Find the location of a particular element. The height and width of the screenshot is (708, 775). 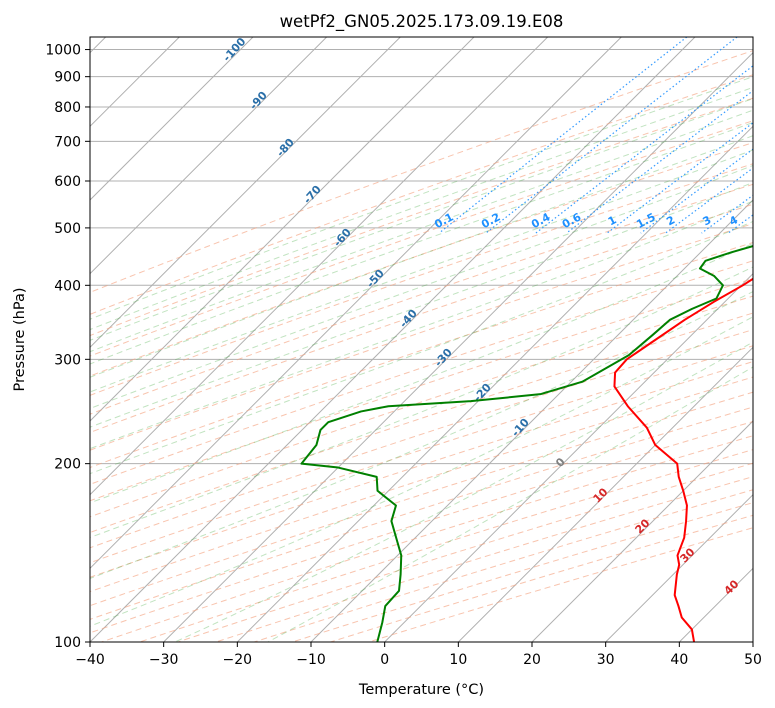

temperature-profile-line is located at coordinates (683, 459).